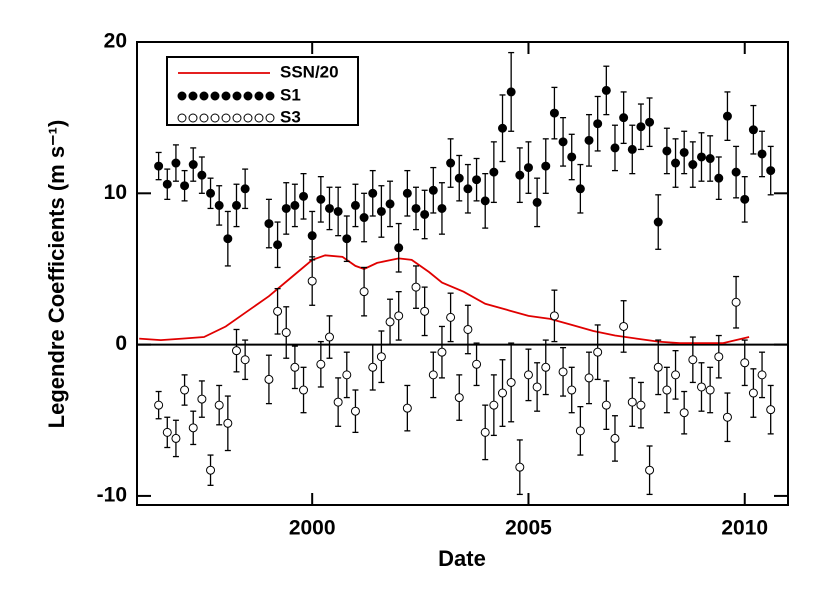  Describe the element at coordinates (744, 528) in the screenshot. I see `x-tick-label: 2010` at that location.